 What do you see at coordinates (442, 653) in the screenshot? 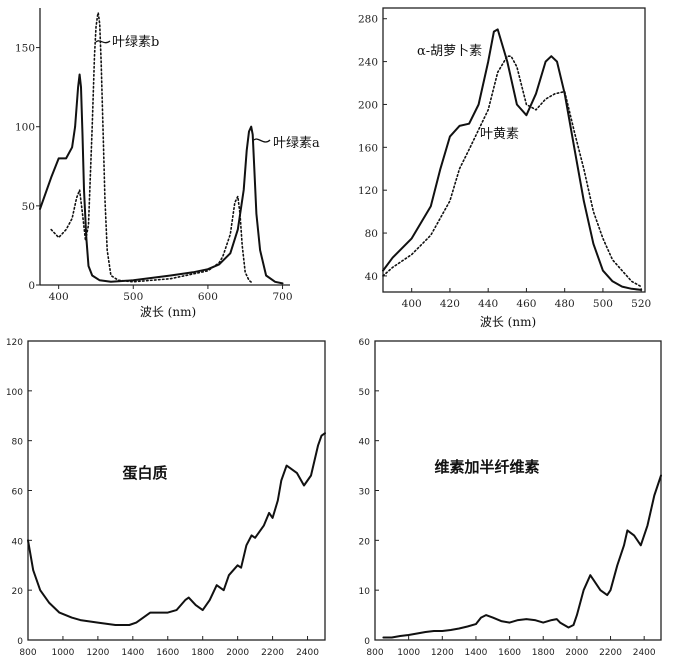
I see `cellulose-x-tick-label: 1200` at bounding box center [442, 653].